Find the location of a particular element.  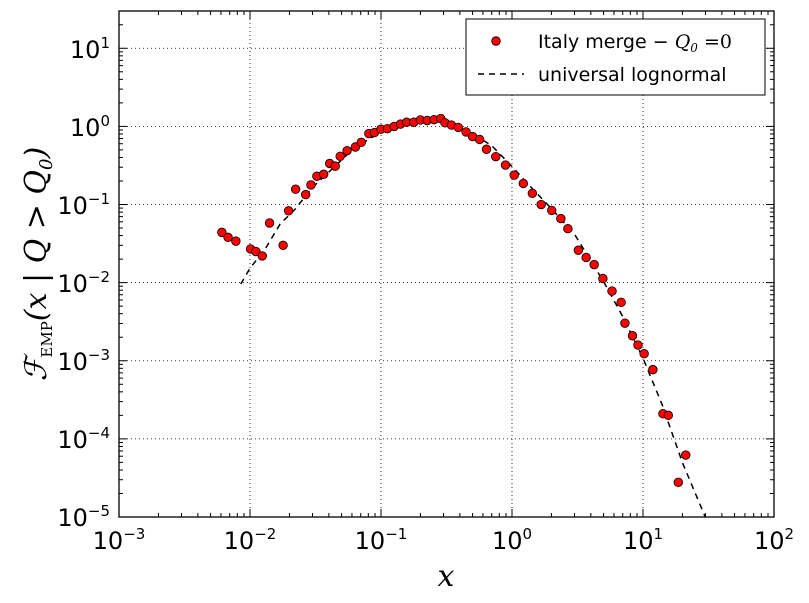

x-tick-label: 10¹ is located at coordinates (643, 540).